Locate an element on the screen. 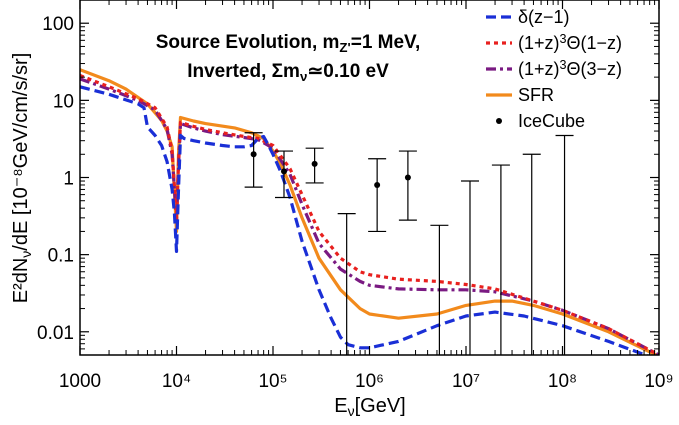 This screenshot has height=425, width=679. x-tick-label: 10⁹ is located at coordinates (658, 381).